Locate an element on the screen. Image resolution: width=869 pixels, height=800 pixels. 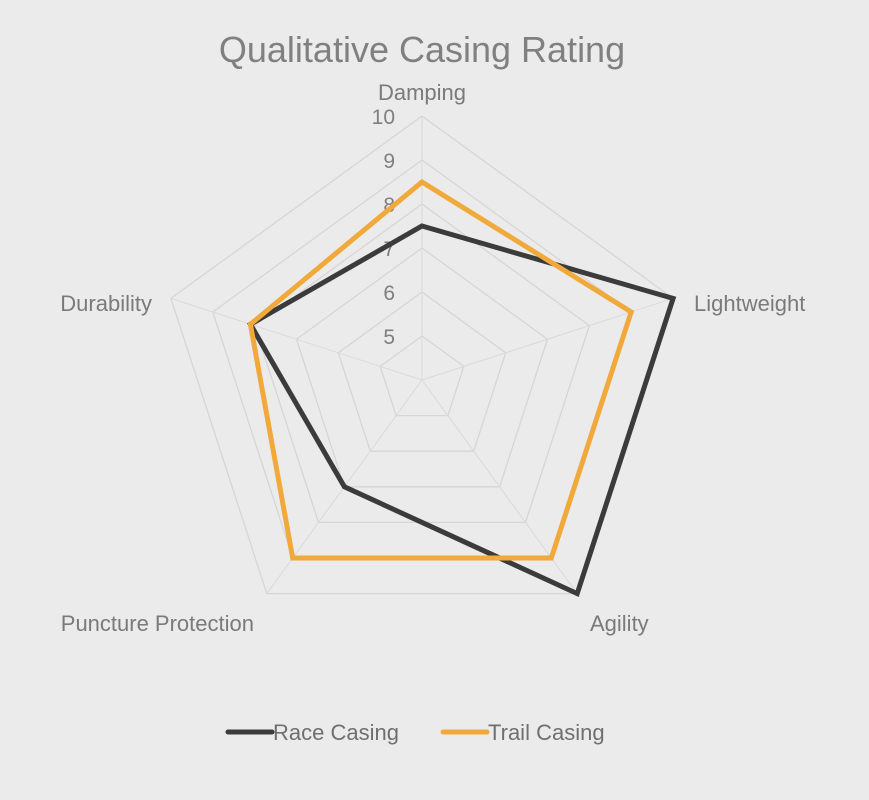
legend: Race Casing Trail Casing is located at coordinates (415, 732).